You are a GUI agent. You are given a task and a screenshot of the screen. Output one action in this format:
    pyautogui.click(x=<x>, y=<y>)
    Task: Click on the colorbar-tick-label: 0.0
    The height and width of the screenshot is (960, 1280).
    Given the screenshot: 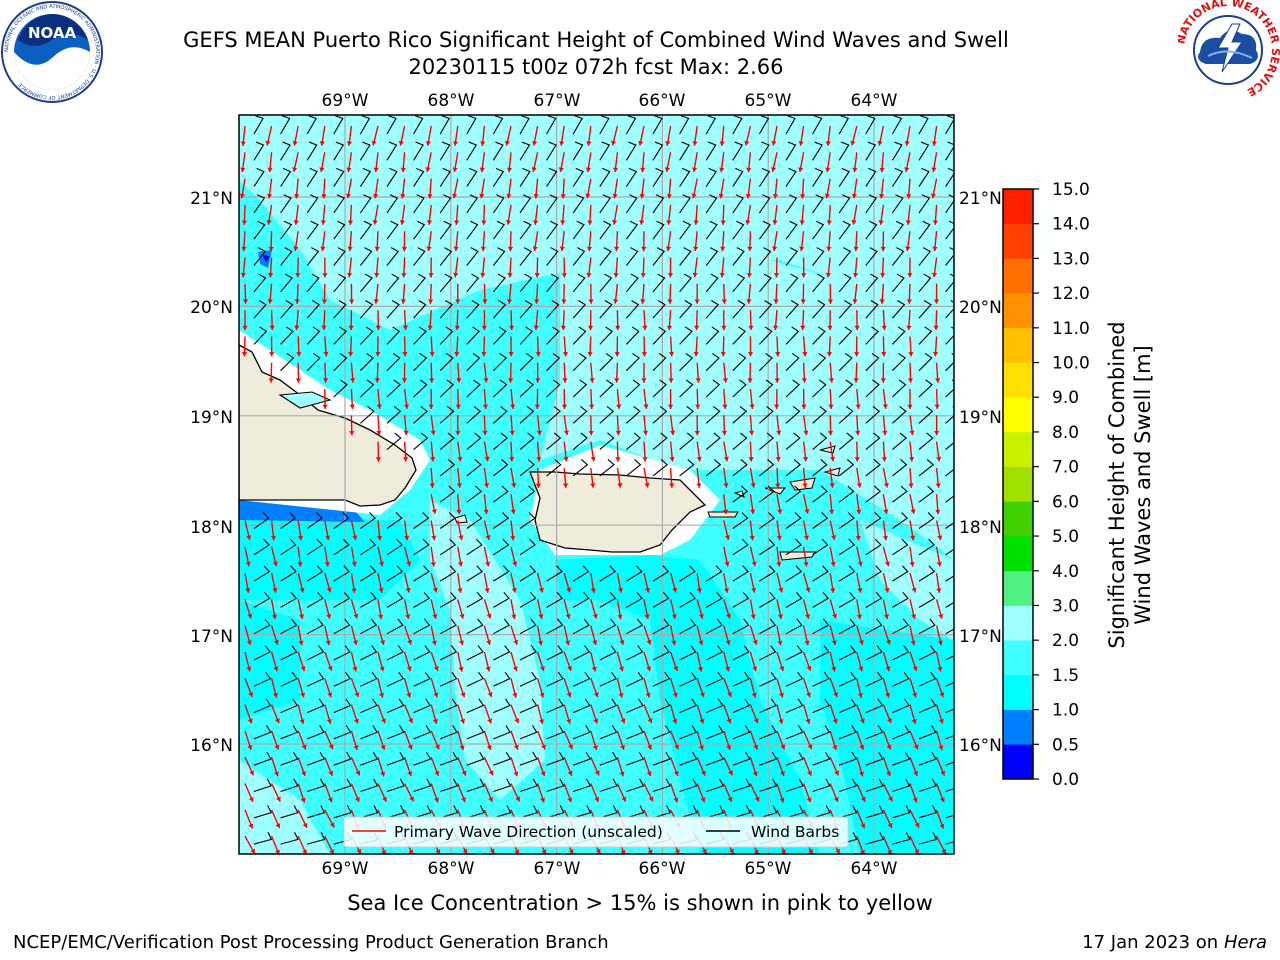 What is the action you would take?
    pyautogui.click(x=1065, y=780)
    